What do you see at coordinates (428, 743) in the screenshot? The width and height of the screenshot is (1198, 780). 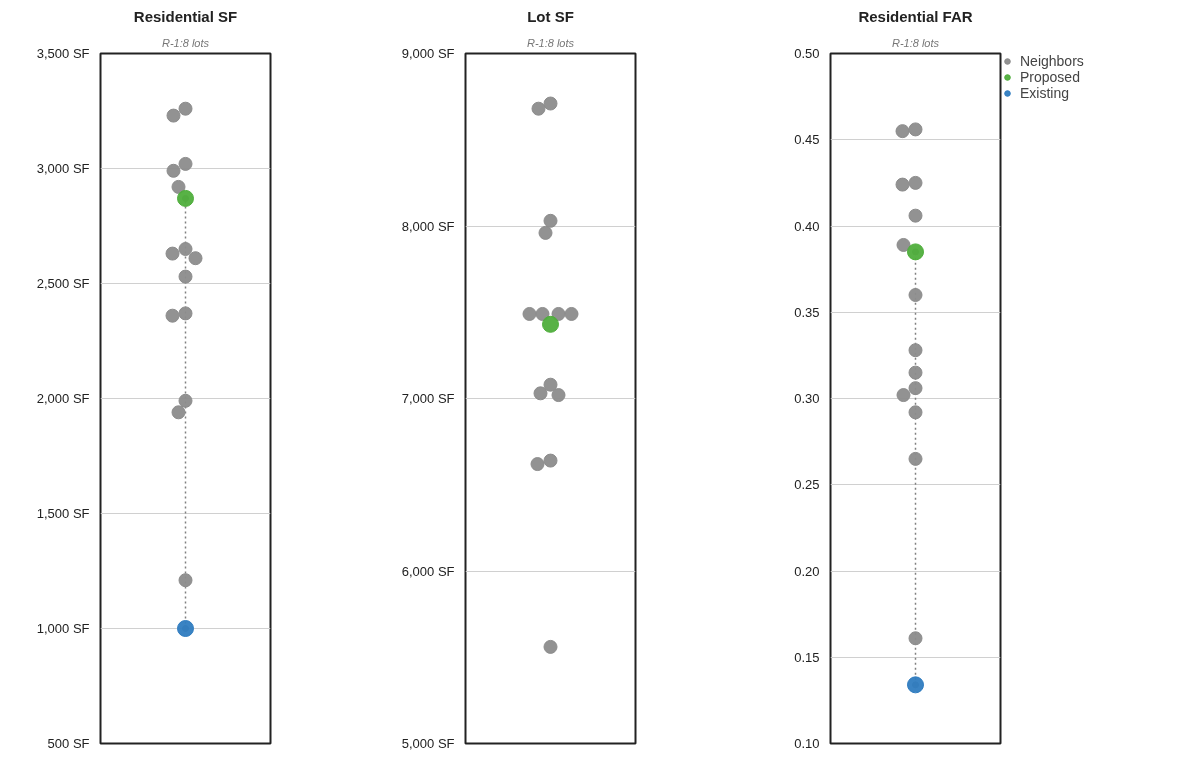 I see `y-tick-label: 5,000 SF` at bounding box center [428, 743].